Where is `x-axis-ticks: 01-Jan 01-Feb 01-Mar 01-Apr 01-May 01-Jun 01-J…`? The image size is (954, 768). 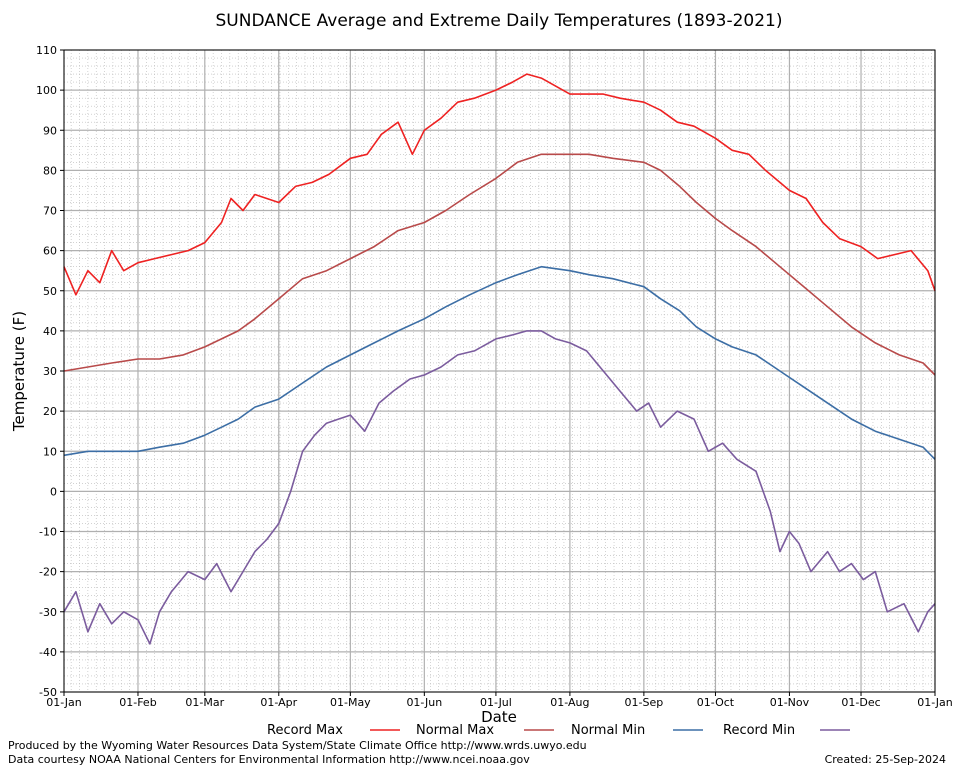 x-axis-ticks: 01-Jan 01-Feb 01-Mar 01-Apr 01-May 01-Jun 01-J… is located at coordinates (499, 700).